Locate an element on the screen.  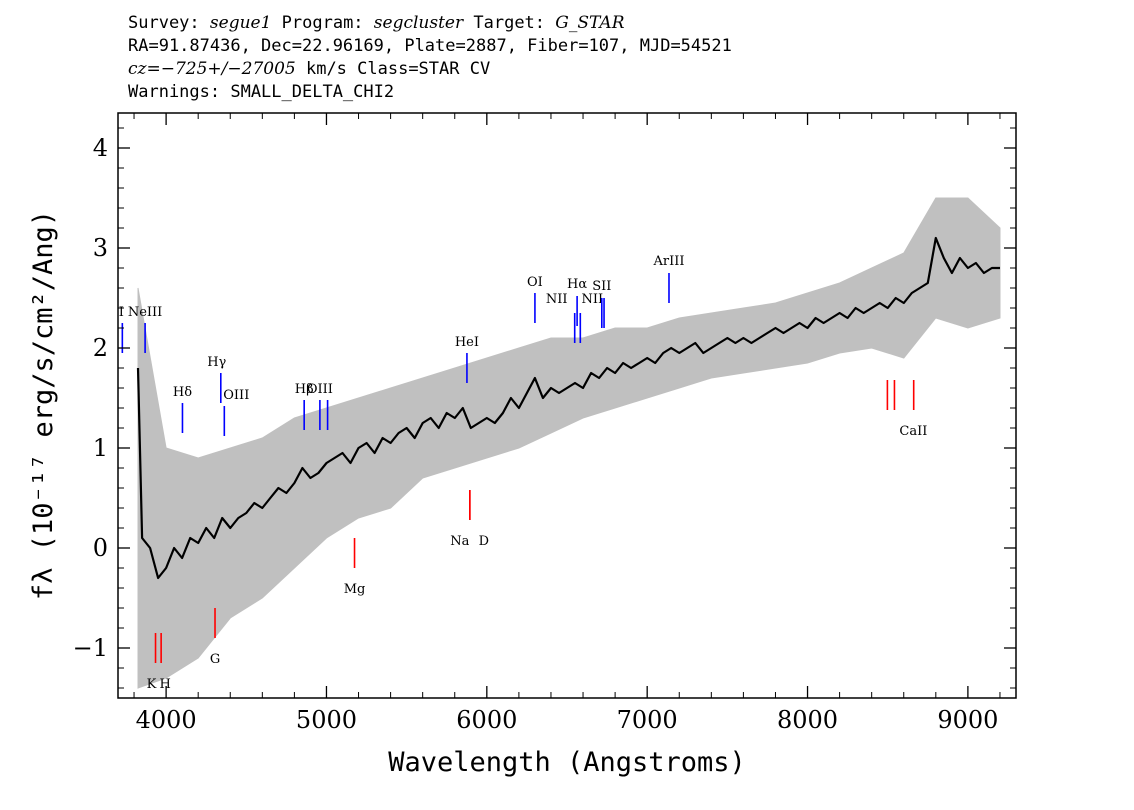
marker-label-22: CaII is located at coordinates (913, 431).